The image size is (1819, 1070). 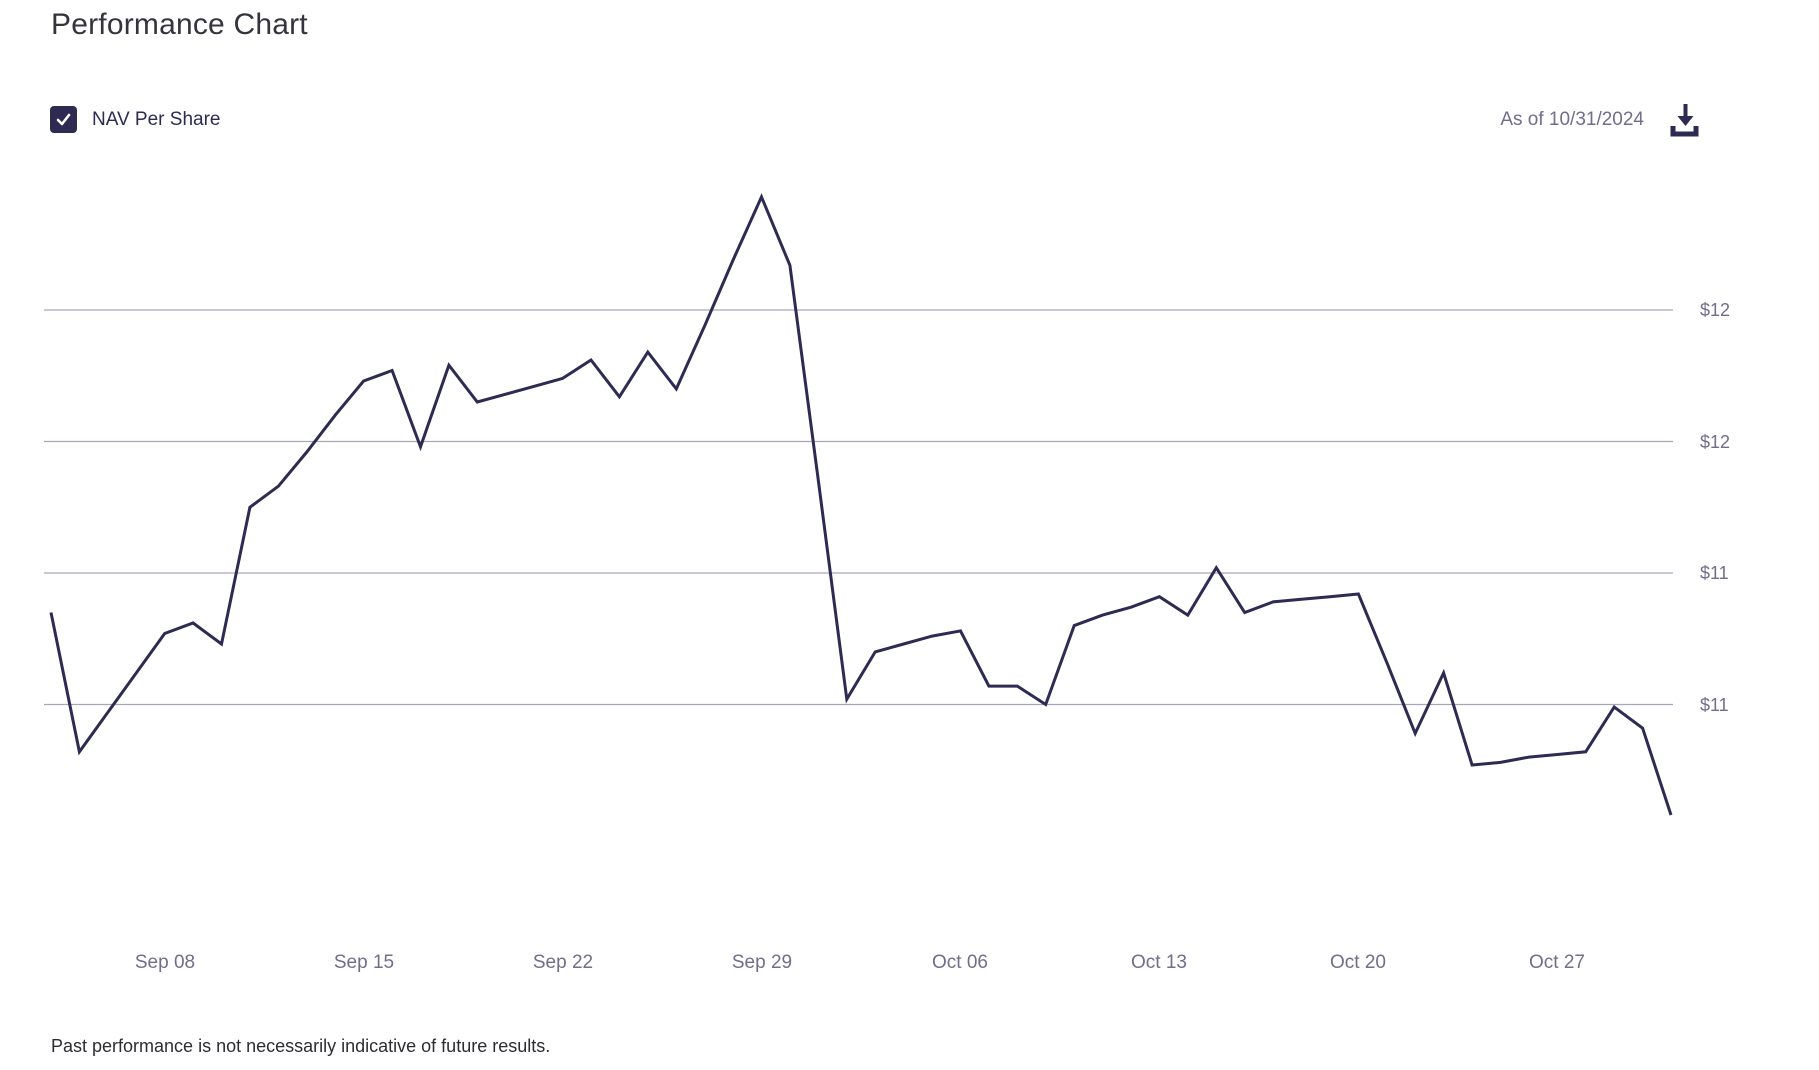 What do you see at coordinates (179, 24) in the screenshot?
I see `page-title: Performance Chart` at bounding box center [179, 24].